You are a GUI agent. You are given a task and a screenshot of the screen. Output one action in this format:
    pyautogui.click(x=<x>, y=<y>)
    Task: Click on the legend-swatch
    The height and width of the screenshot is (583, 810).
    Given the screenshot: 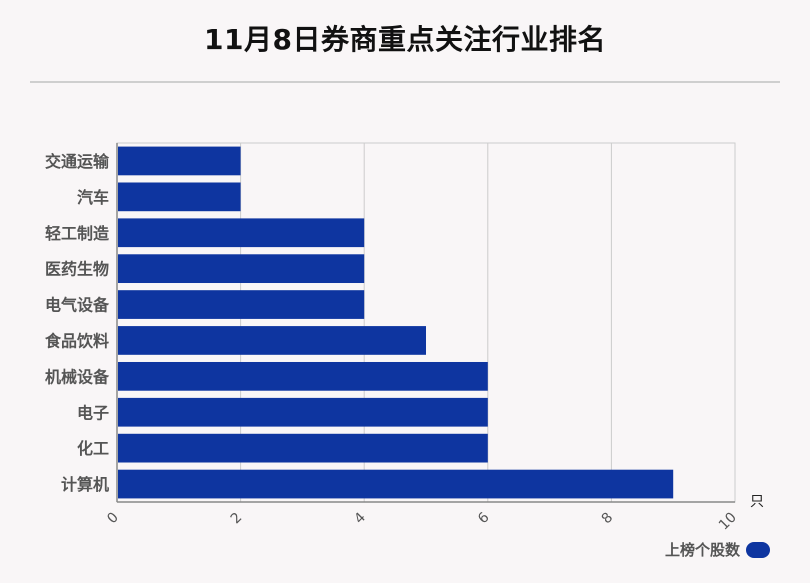 What is the action you would take?
    pyautogui.click(x=758, y=549)
    